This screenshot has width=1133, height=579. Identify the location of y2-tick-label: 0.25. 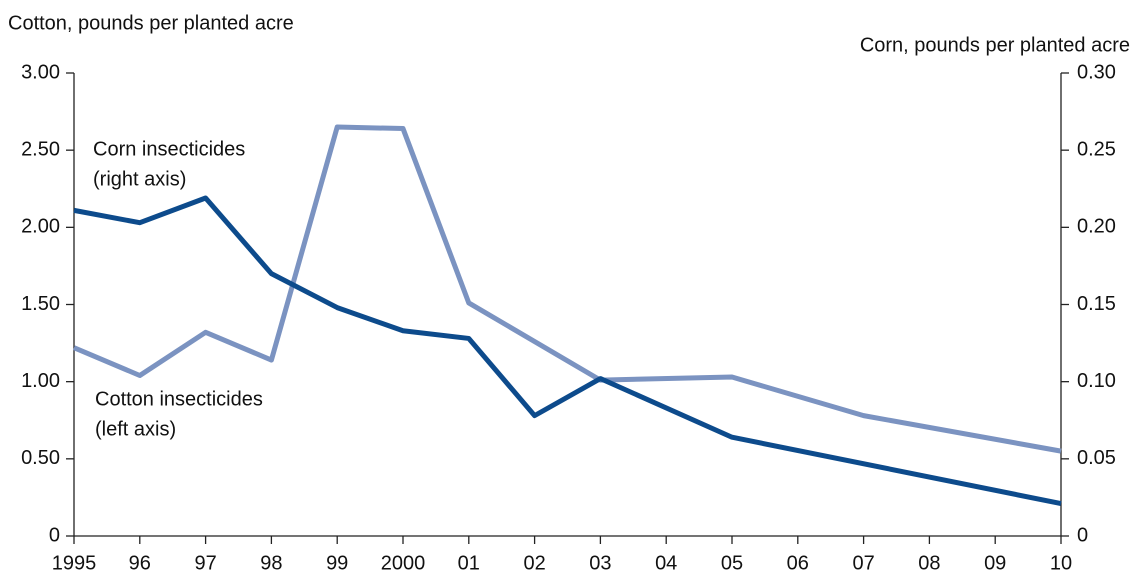
(1096, 149).